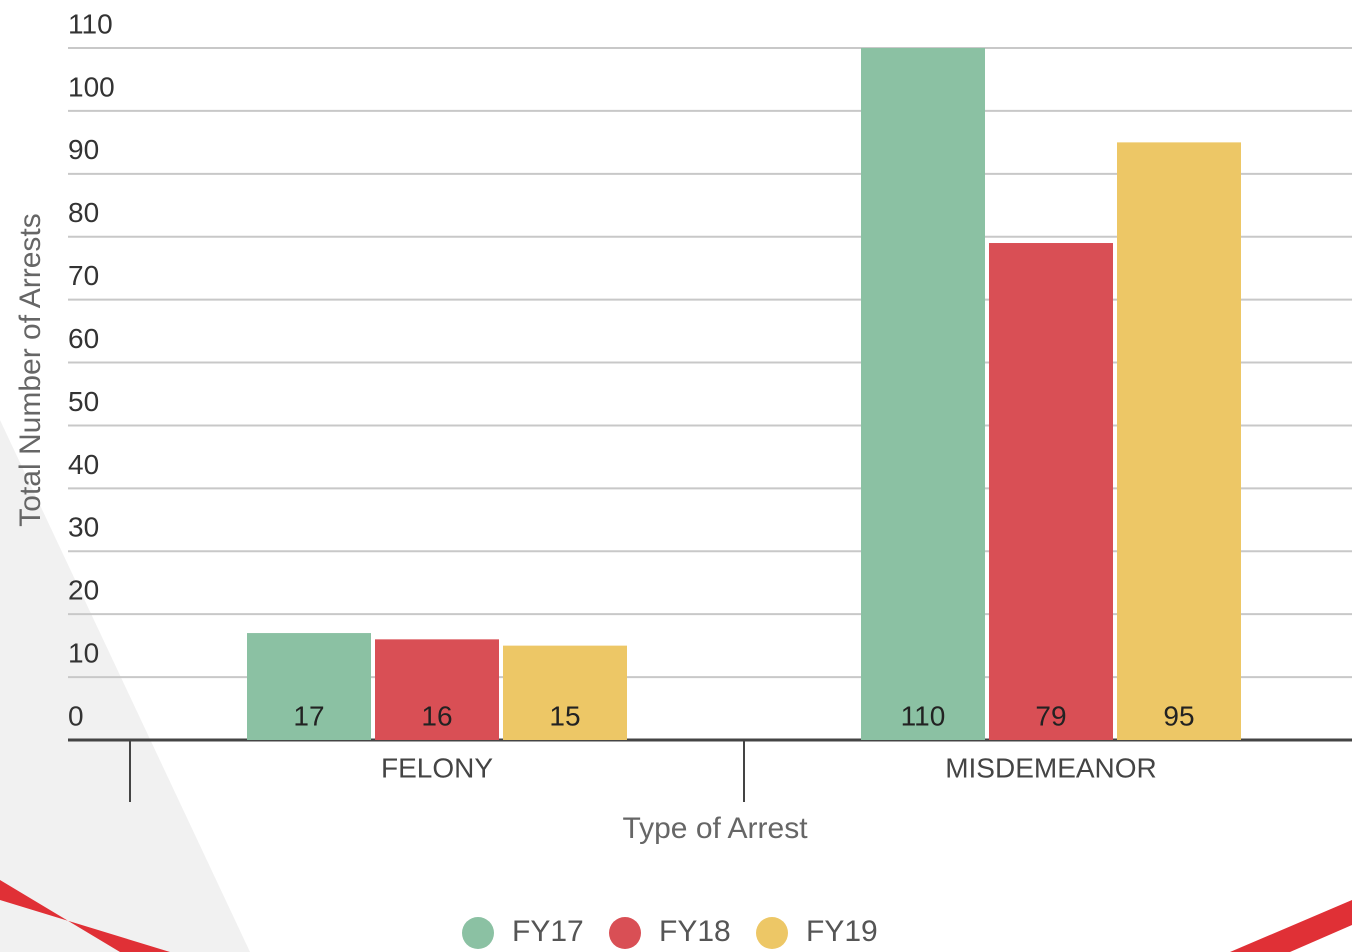  I want to click on y-tick-label: 30, so click(83, 527).